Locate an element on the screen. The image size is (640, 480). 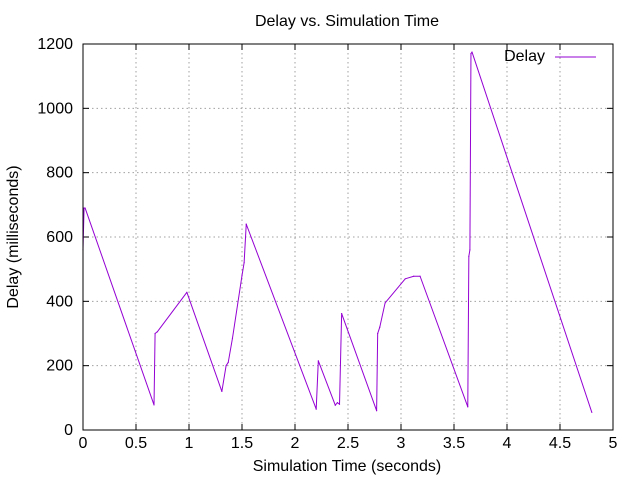
x-tick-label: 3 is located at coordinates (401, 443).